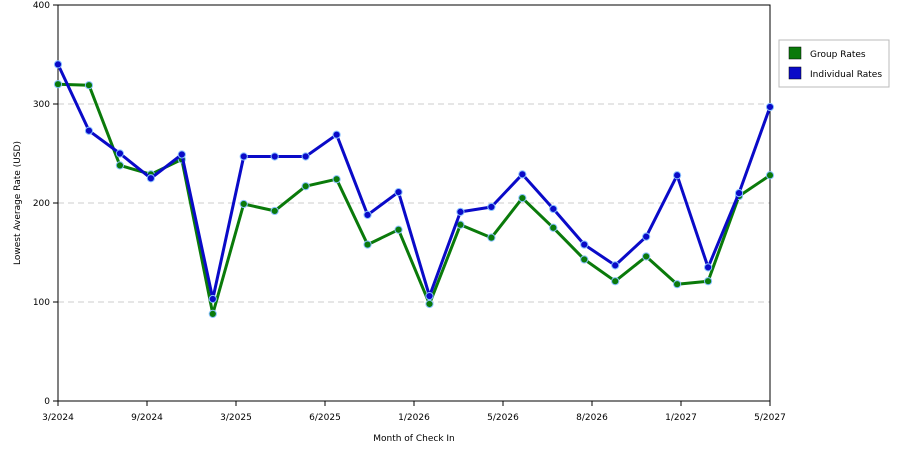  What do you see at coordinates (47, 402) in the screenshot?
I see `y-tick-label: 0` at bounding box center [47, 402].